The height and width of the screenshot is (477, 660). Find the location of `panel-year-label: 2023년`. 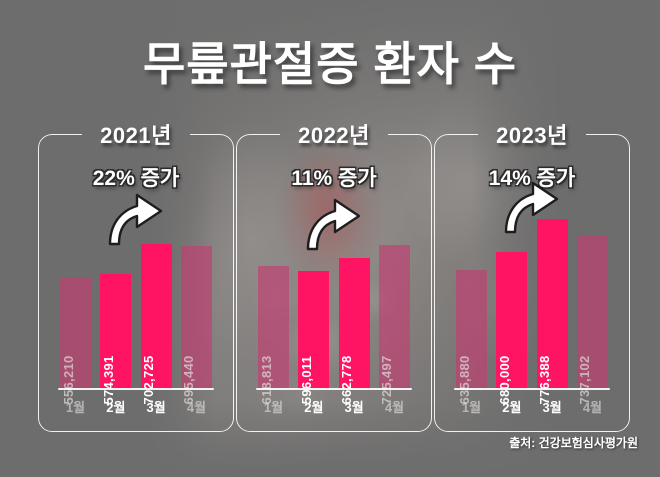

panel-year-label: 2023년 is located at coordinates (532, 135).